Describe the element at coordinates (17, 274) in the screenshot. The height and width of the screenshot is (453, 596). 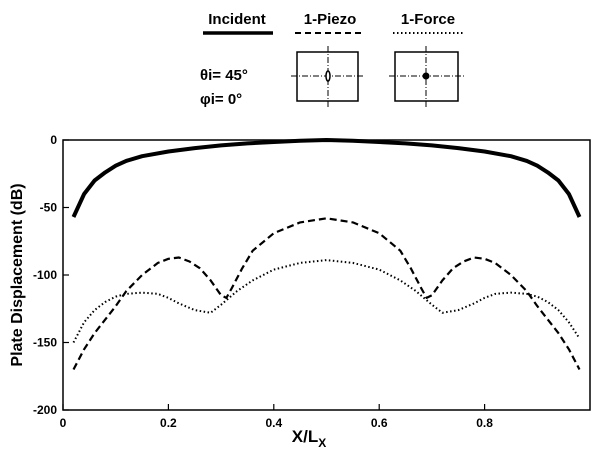
I see `y-axis-label: Plate Displacement (dB)` at that location.